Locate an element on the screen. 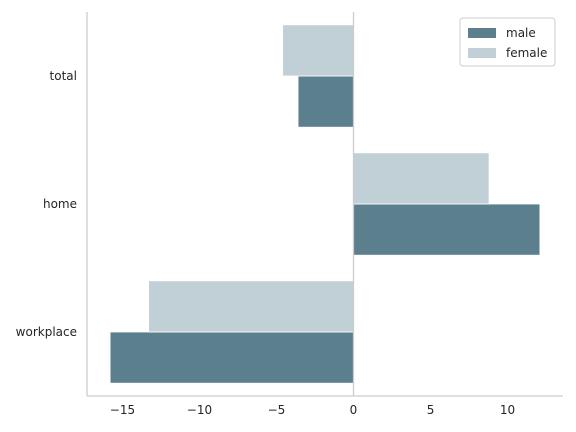 The image size is (576, 432). legend: male female is located at coordinates (507, 42).